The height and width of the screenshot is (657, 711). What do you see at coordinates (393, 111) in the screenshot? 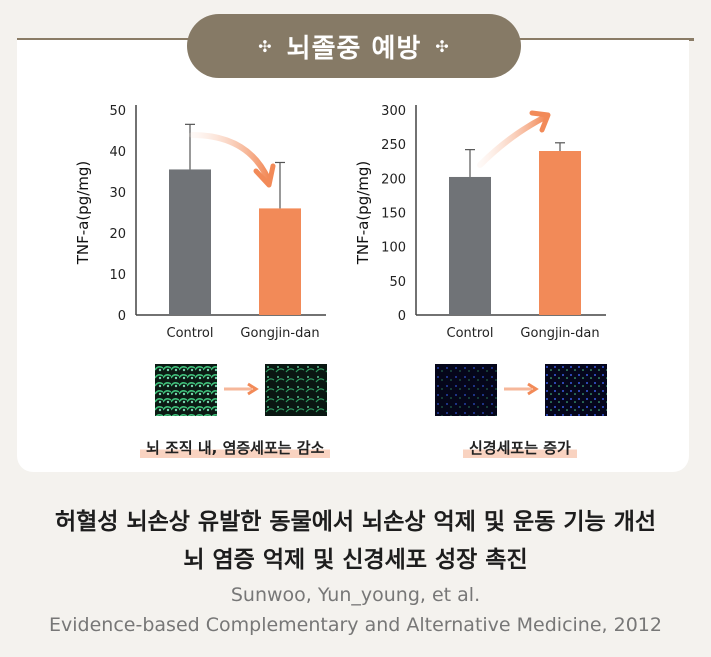
I see `y-tick-label: 300` at bounding box center [393, 111].